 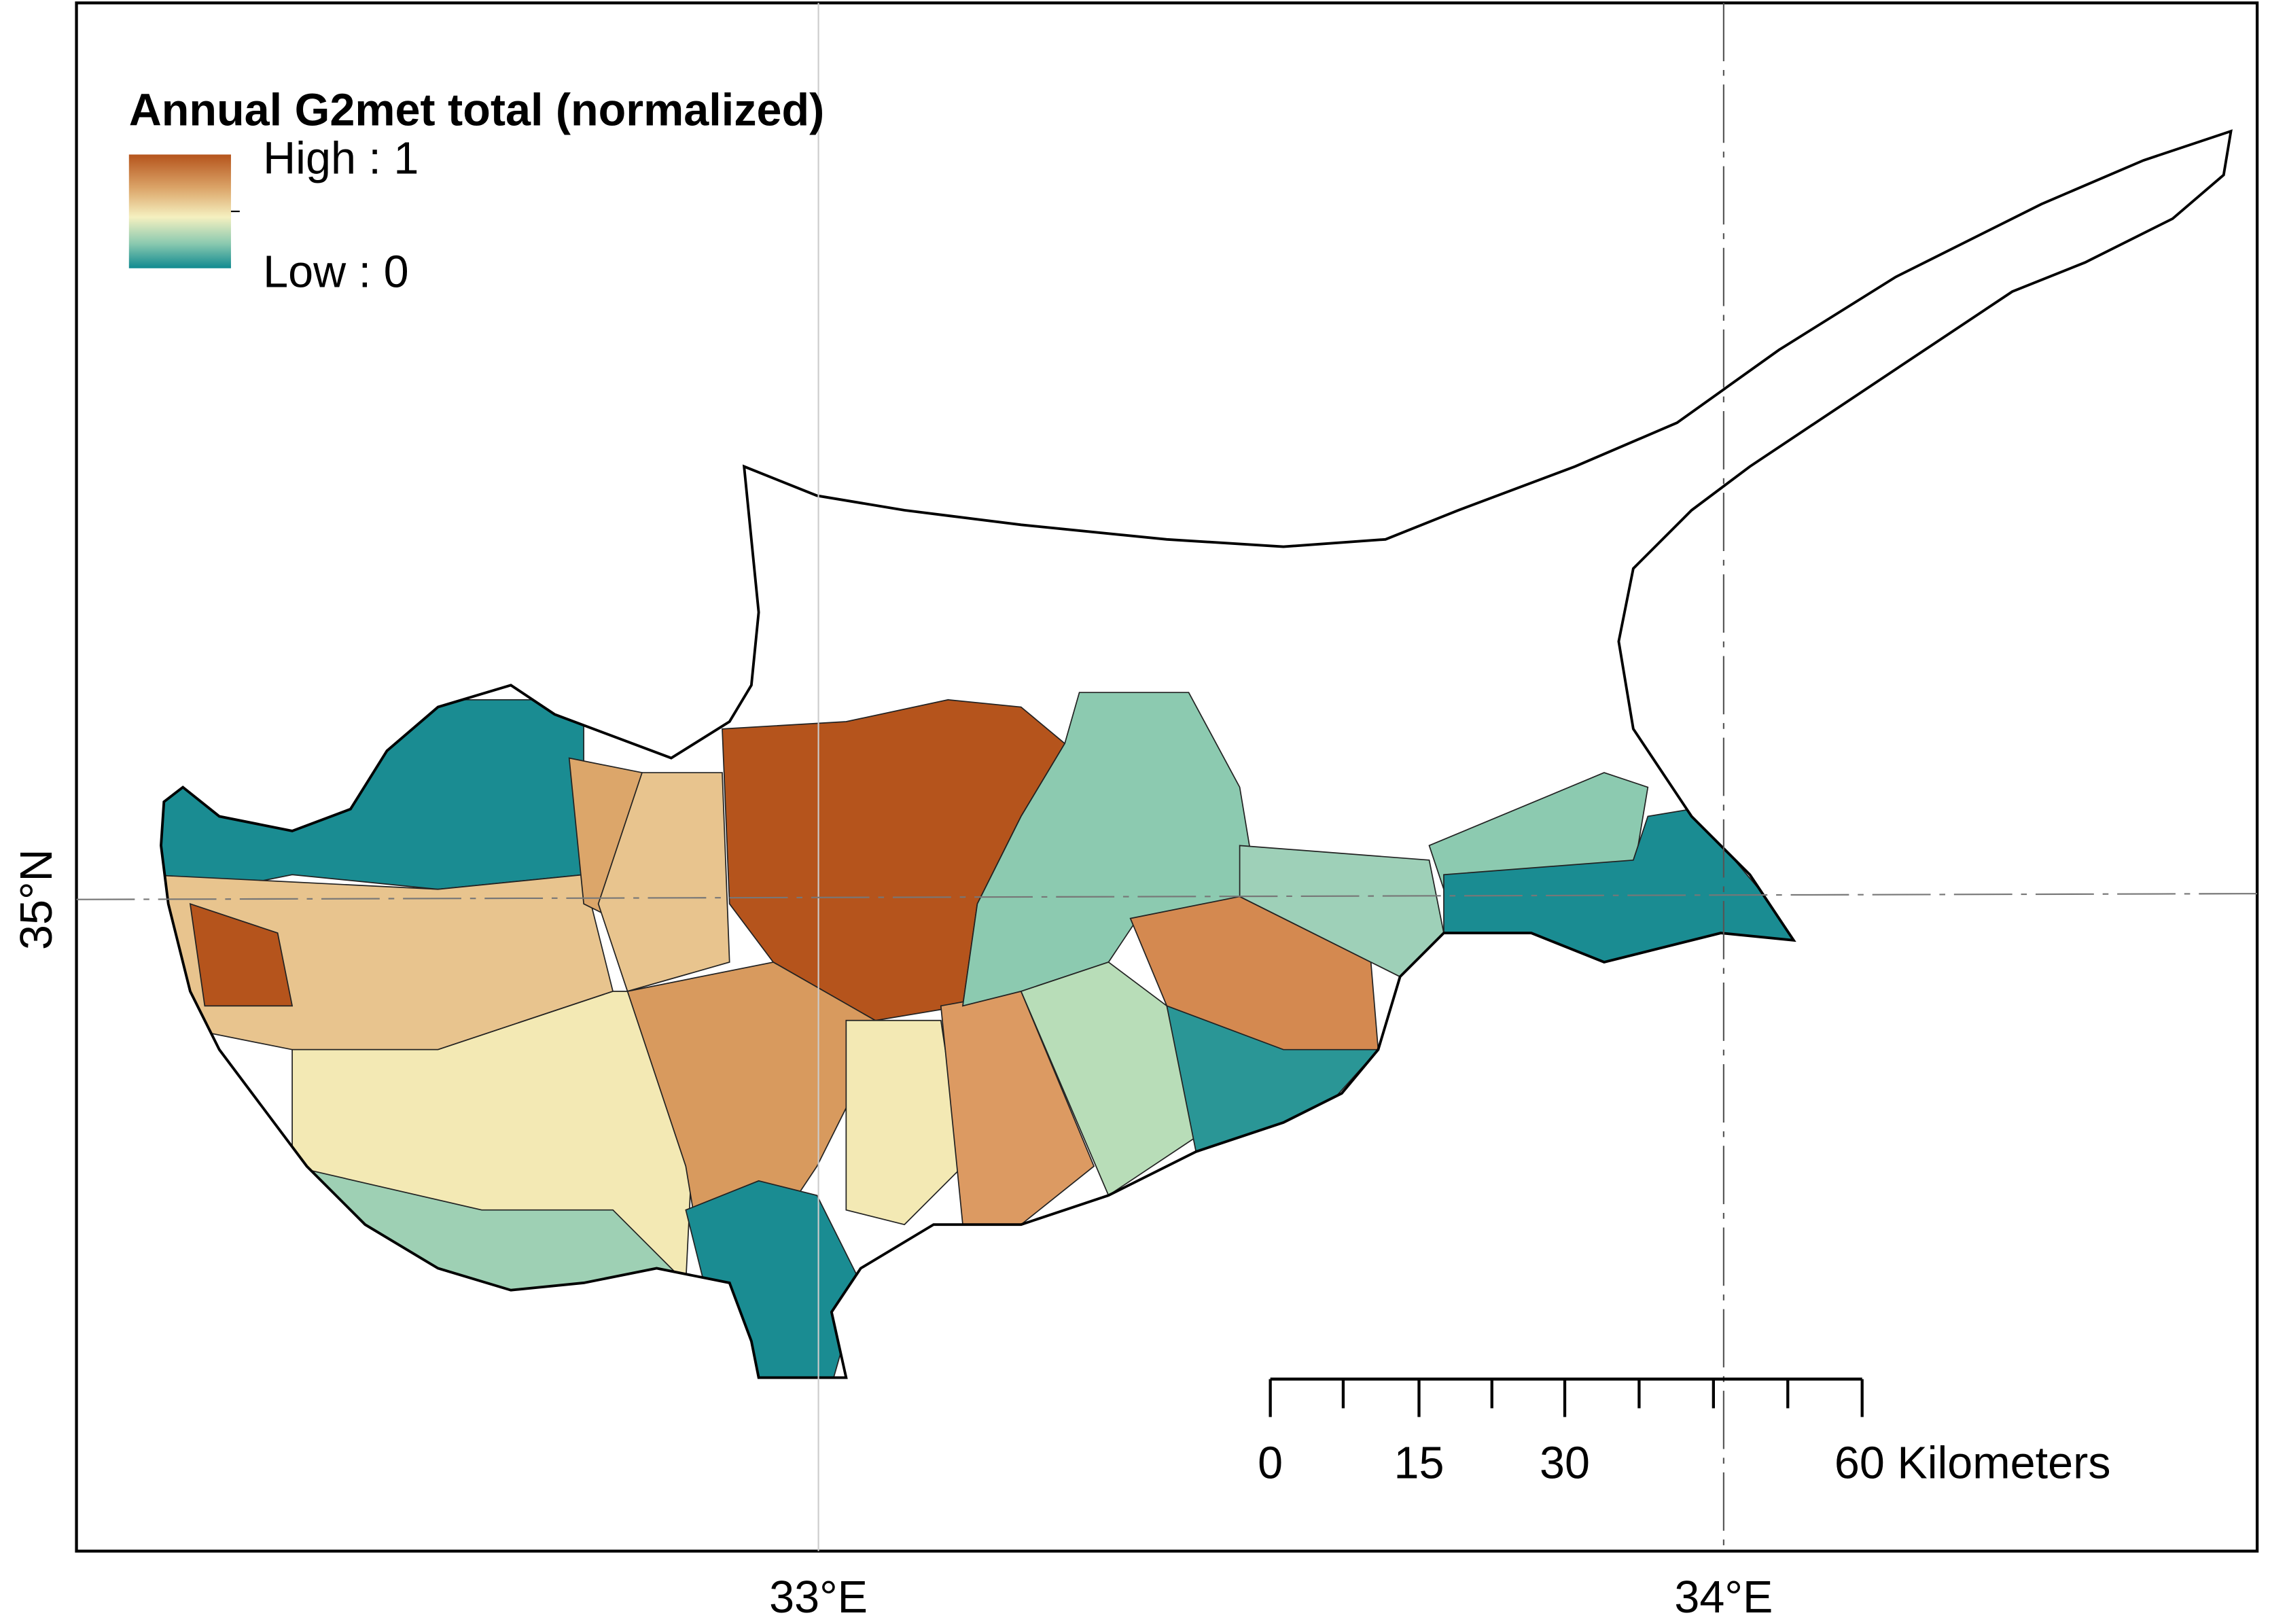 I want to click on graticule, so click(x=1167, y=896).